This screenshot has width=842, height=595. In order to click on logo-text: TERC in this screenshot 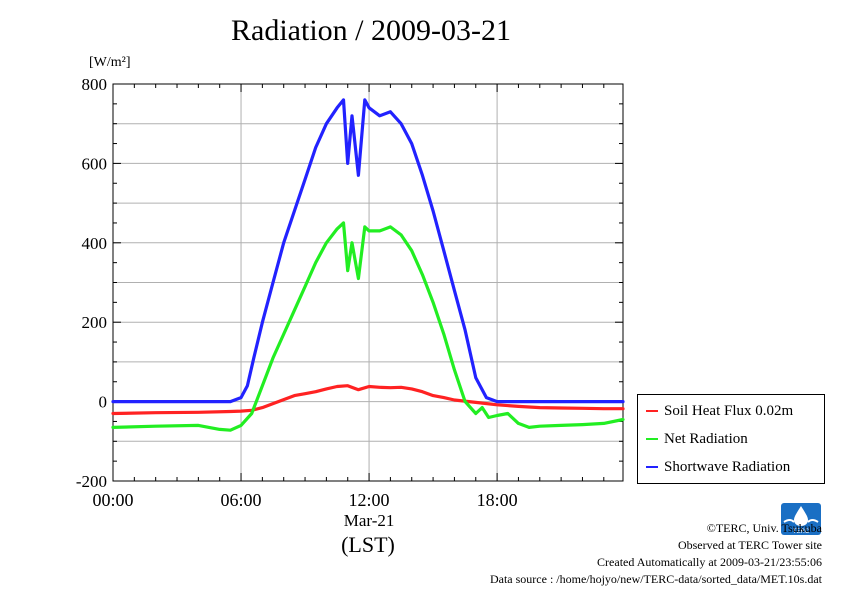, I will do `click(801, 532)`.